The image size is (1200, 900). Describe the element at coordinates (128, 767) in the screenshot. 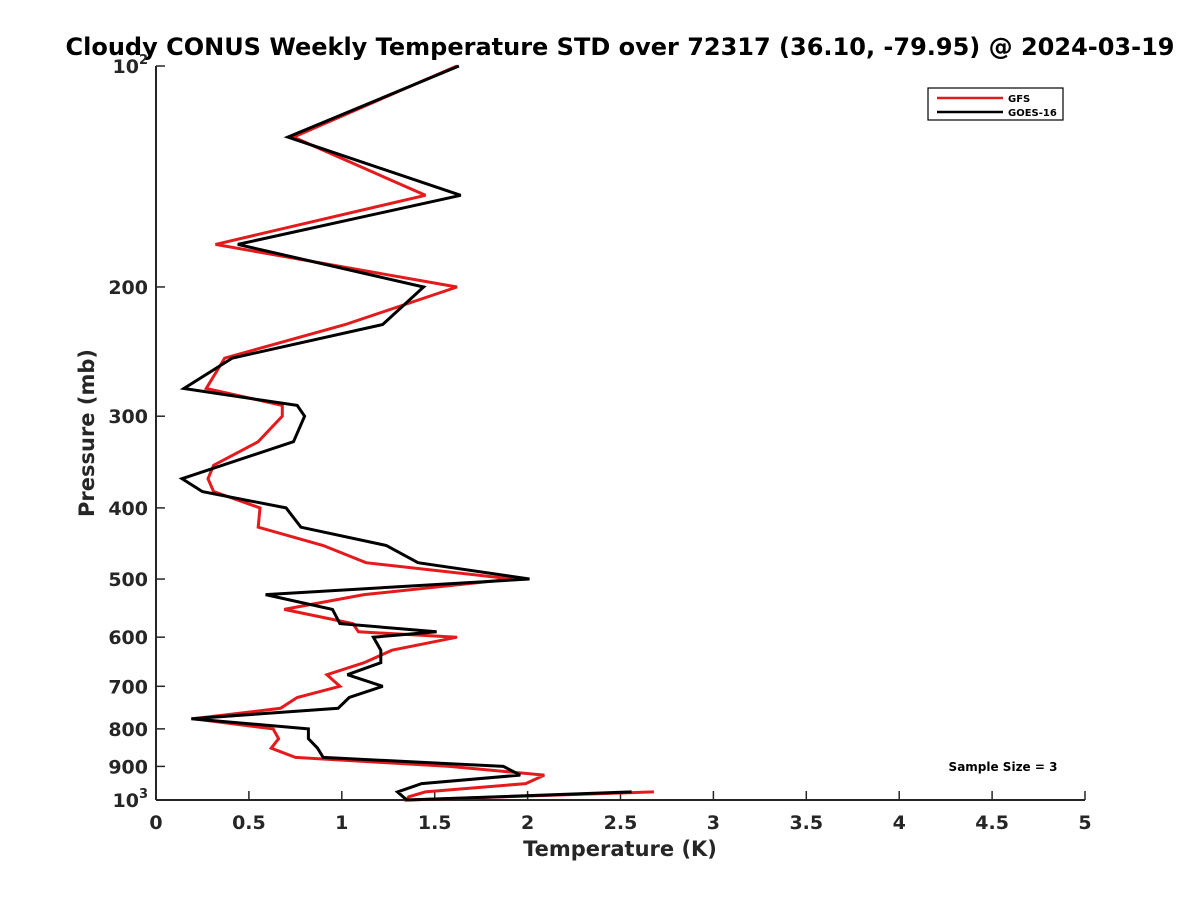

I see `y-tick-label: 900` at that location.